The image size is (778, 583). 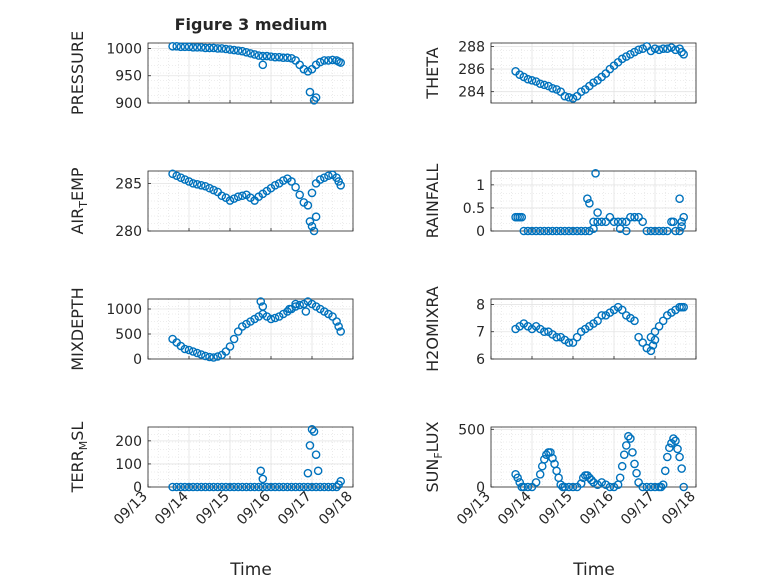 I want to click on y-axis-label: MIXDEPTH, so click(x=77, y=328).